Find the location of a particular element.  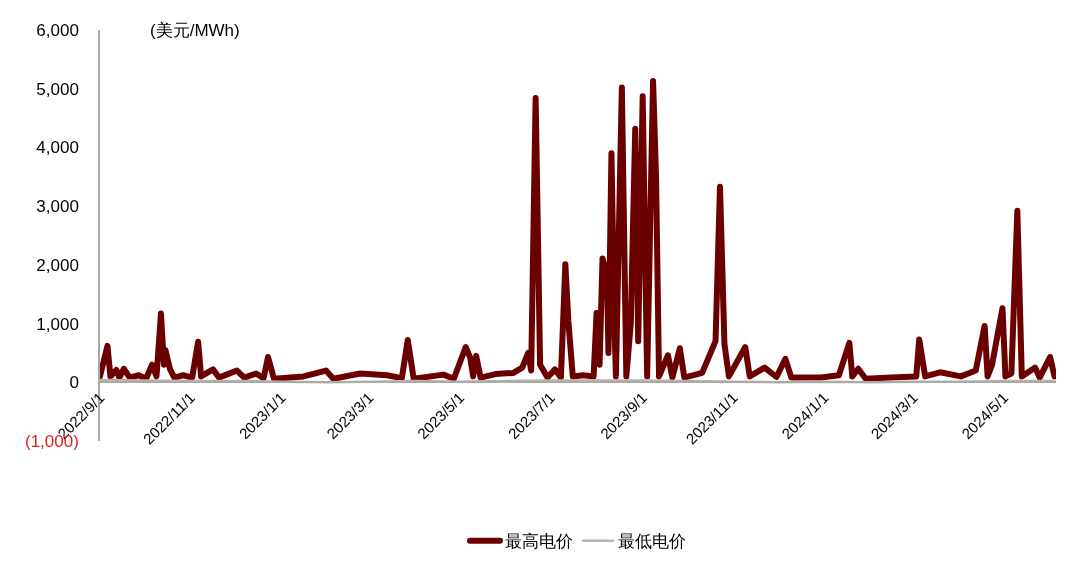

y-tick-label: 2,000 is located at coordinates (57, 265).